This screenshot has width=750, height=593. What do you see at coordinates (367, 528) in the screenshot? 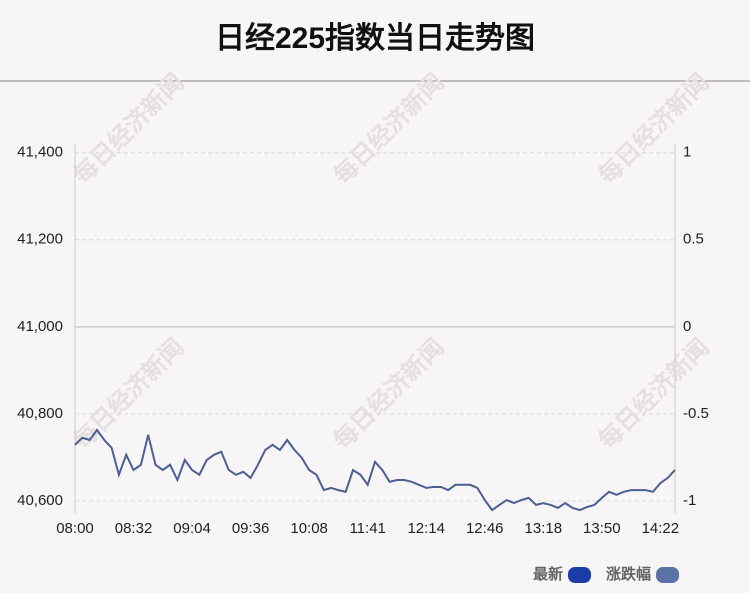
I see `x-tick-label: 11:41` at bounding box center [367, 528].